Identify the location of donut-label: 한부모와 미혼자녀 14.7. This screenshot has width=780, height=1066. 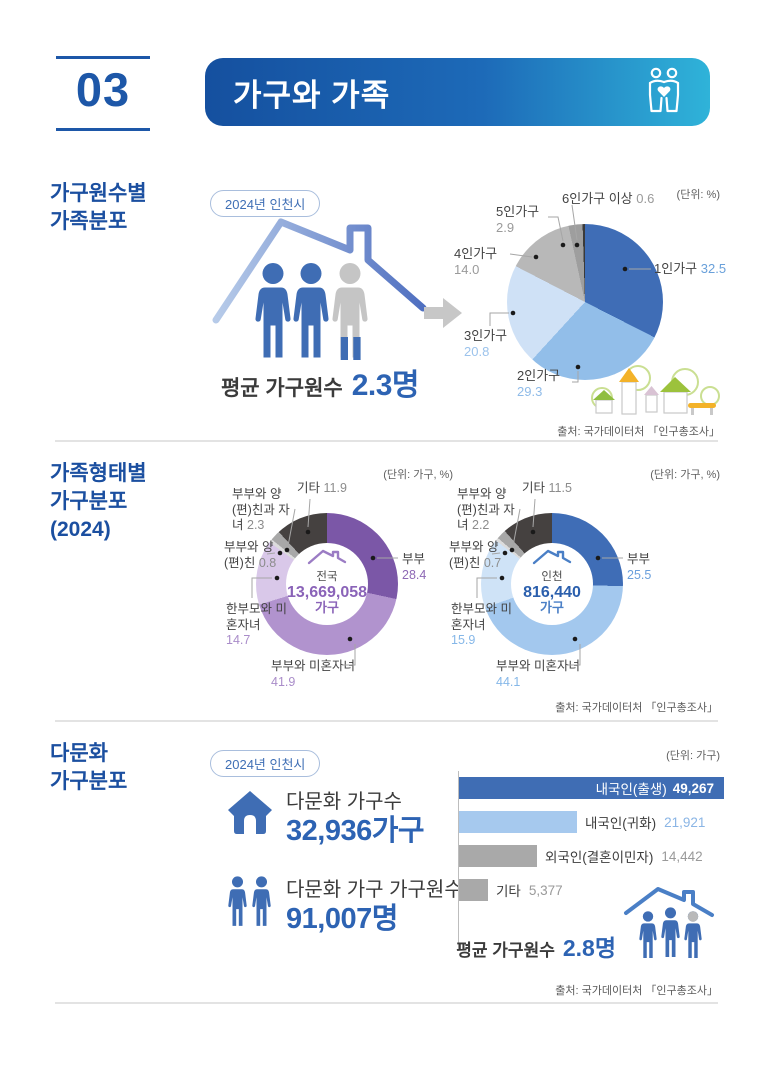
(257, 625).